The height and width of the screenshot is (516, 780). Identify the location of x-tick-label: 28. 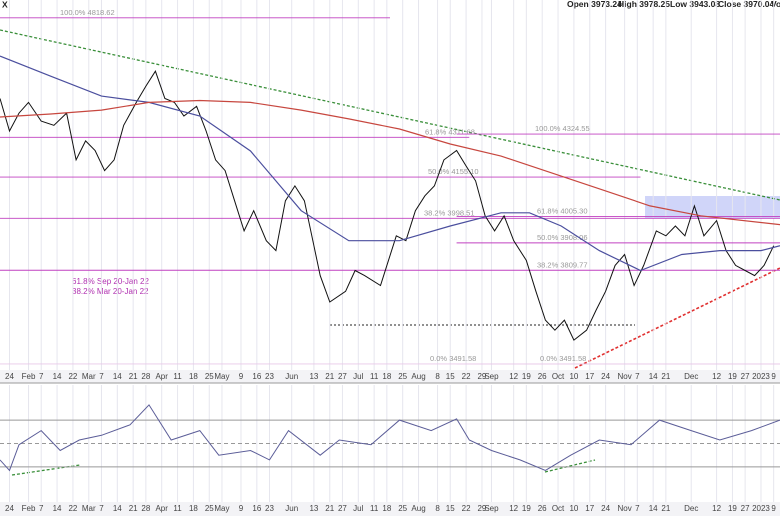
(145, 376).